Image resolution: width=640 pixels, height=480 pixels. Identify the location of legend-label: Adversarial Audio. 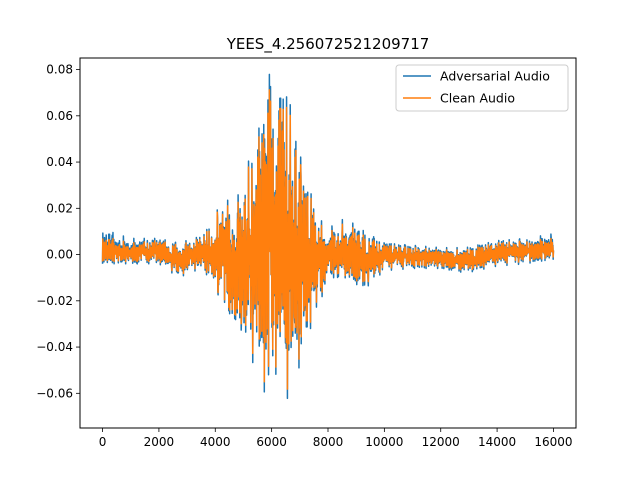
(495, 76).